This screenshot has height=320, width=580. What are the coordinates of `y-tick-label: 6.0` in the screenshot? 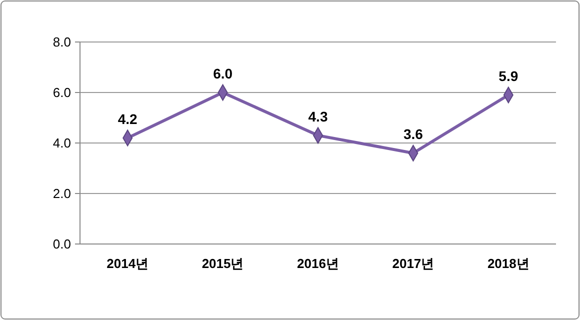 It's located at (61, 92).